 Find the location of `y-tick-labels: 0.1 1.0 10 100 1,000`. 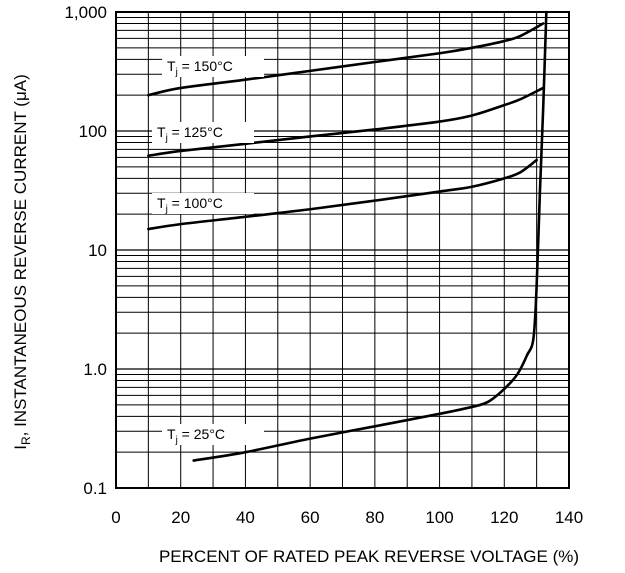

y-tick-labels: 0.1 1.0 10 100 1,000 is located at coordinates (85, 250).